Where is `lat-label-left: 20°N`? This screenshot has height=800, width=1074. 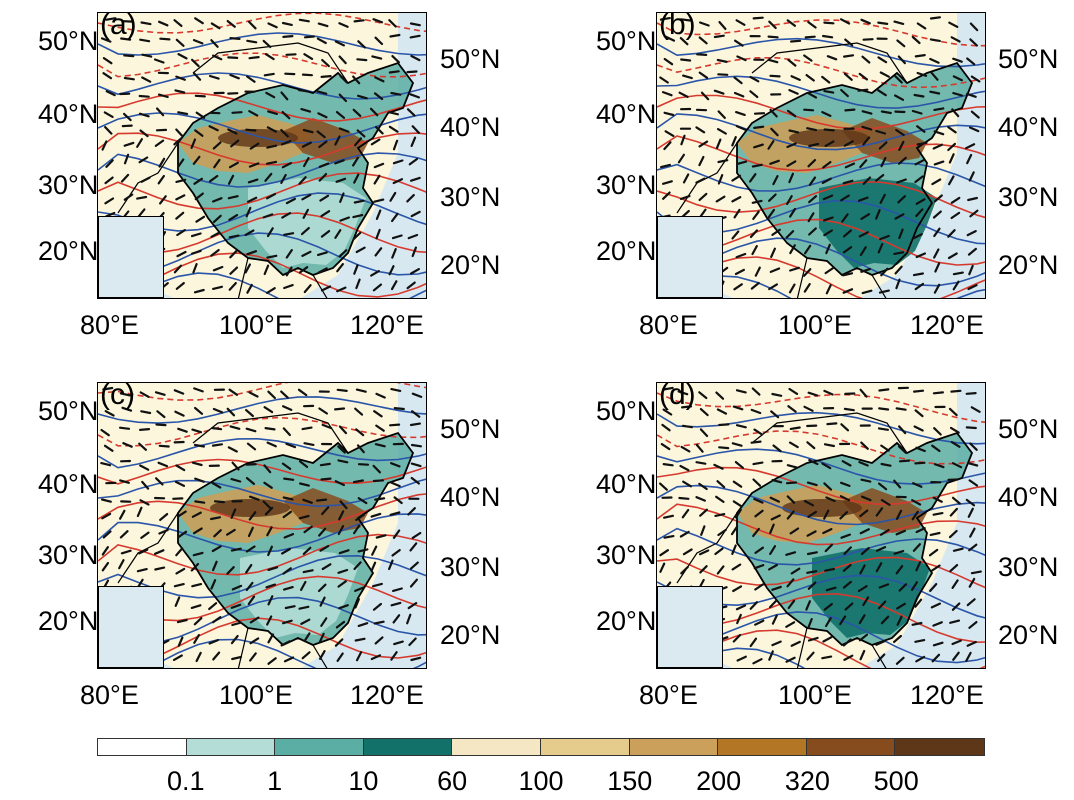 lat-label-left: 20°N is located at coordinates (626, 251).